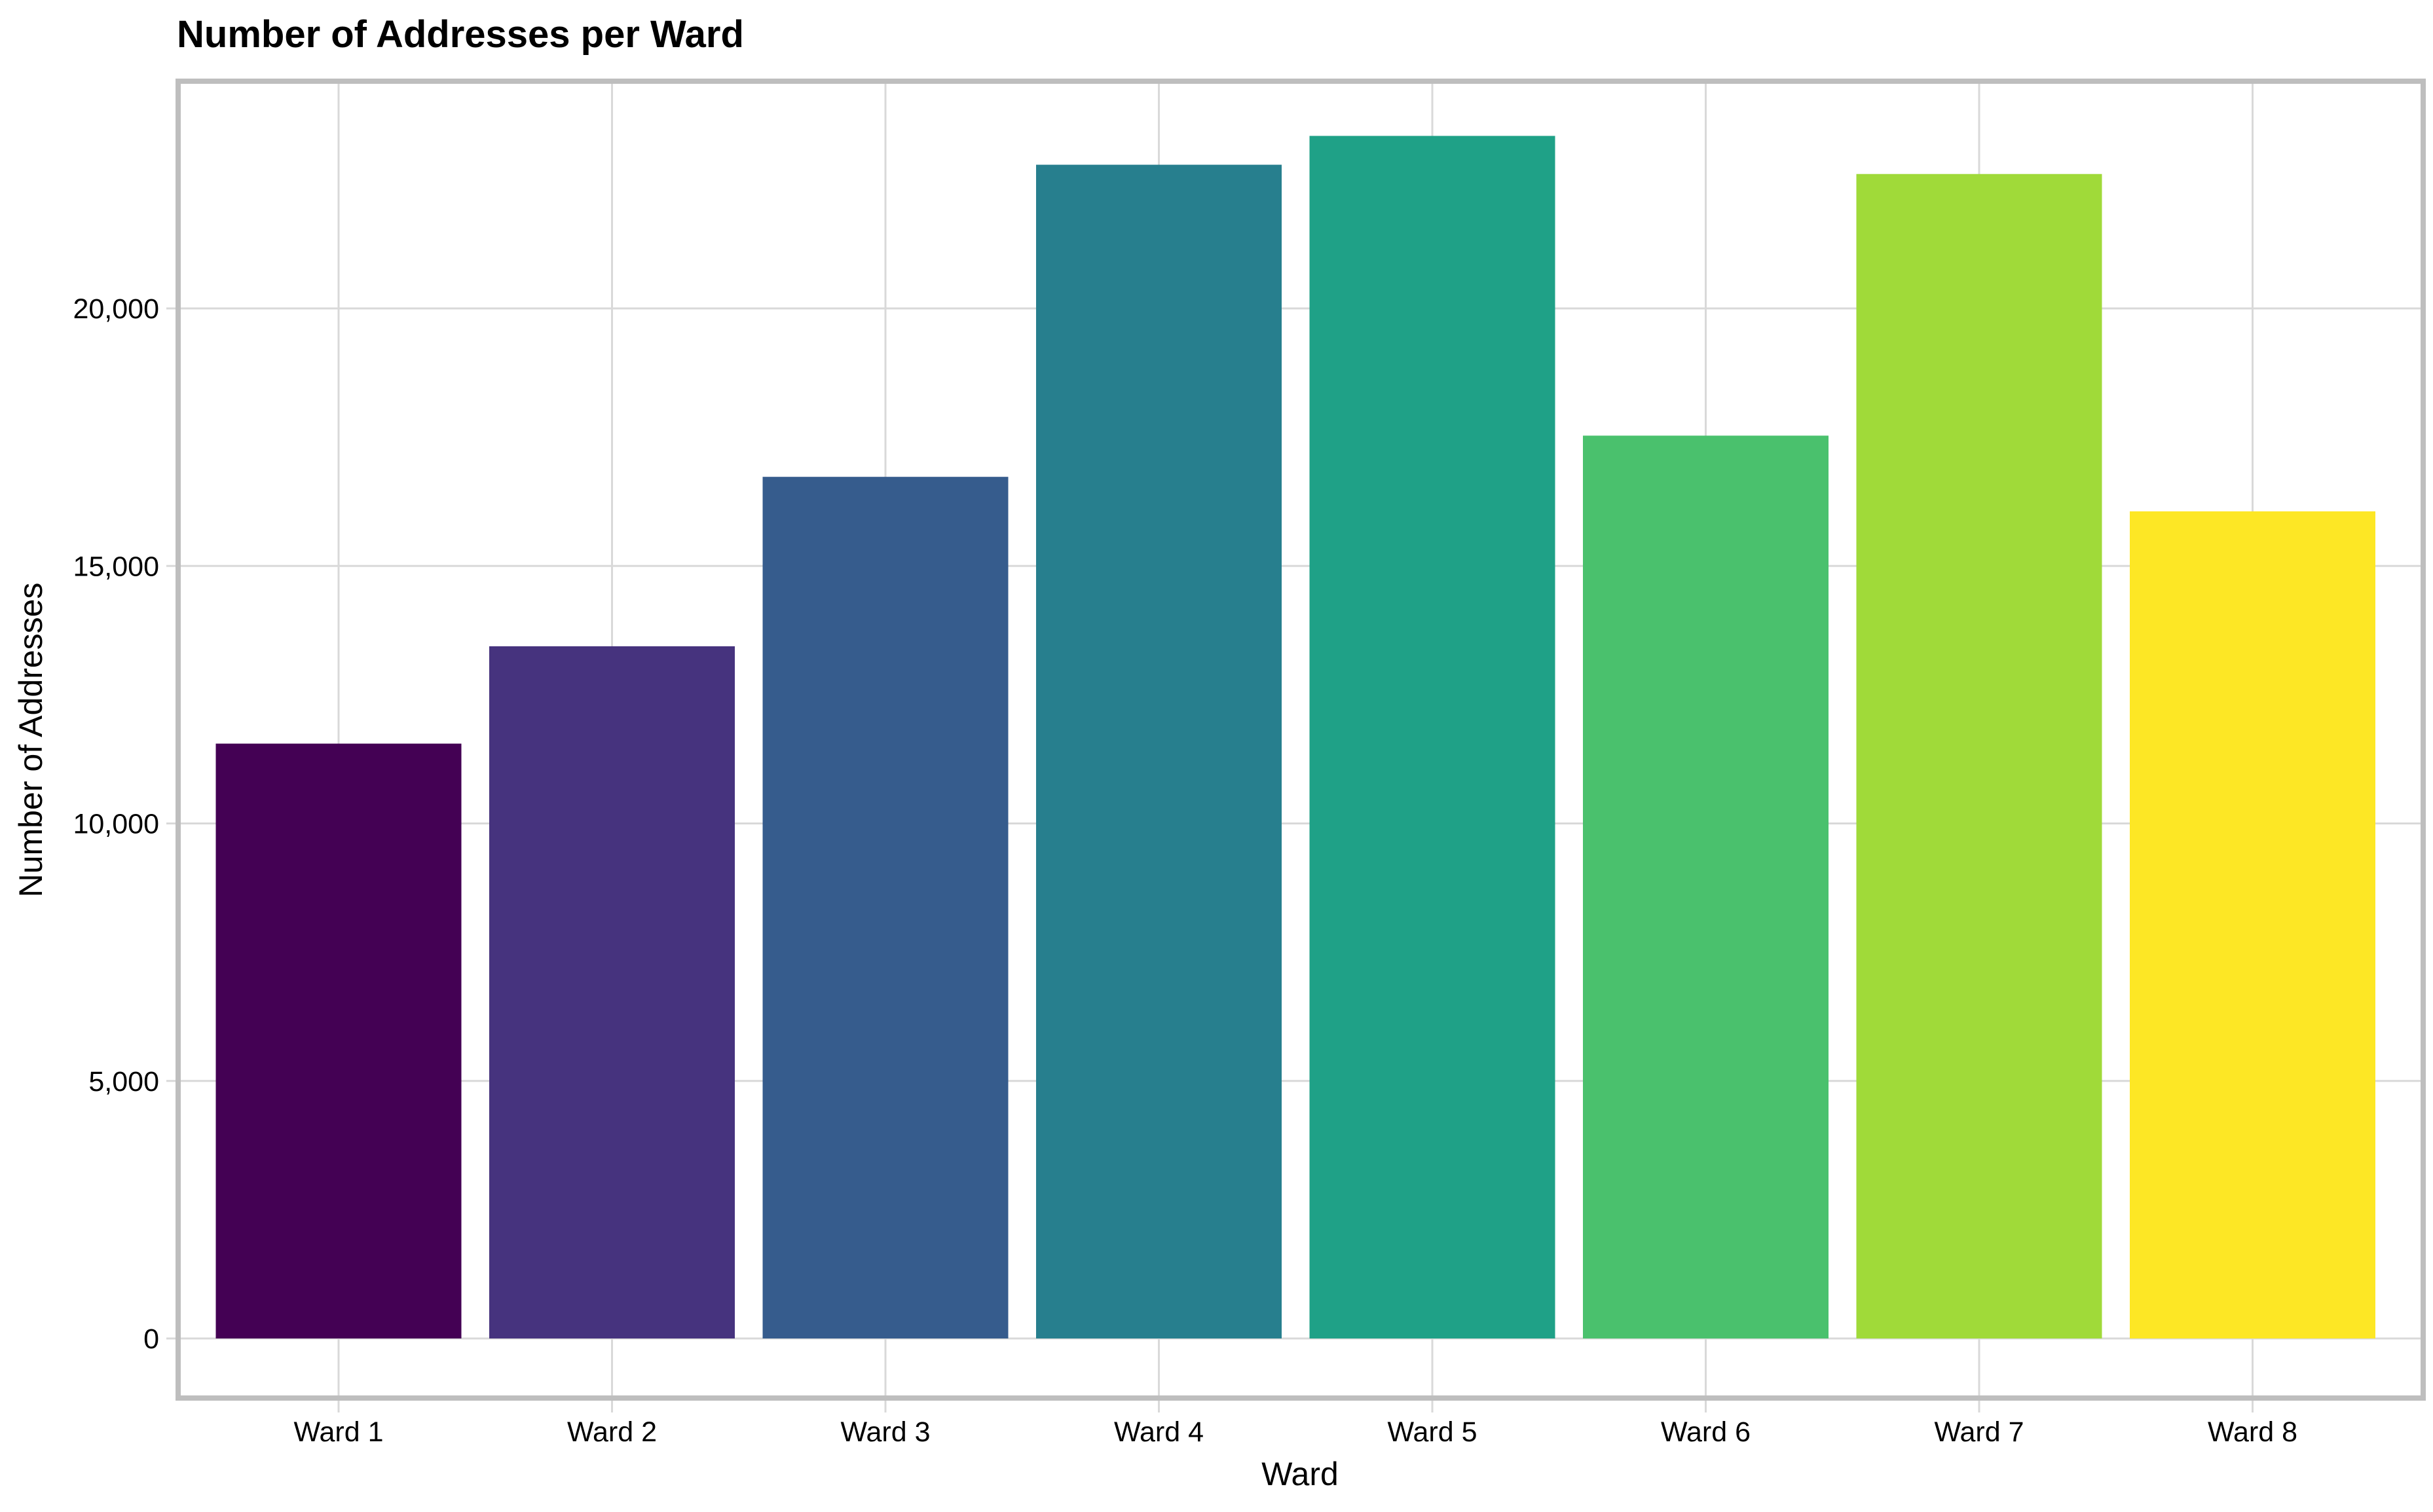 This screenshot has width=2433, height=1512. I want to click on y-tick-label: 20,000, so click(116, 309).